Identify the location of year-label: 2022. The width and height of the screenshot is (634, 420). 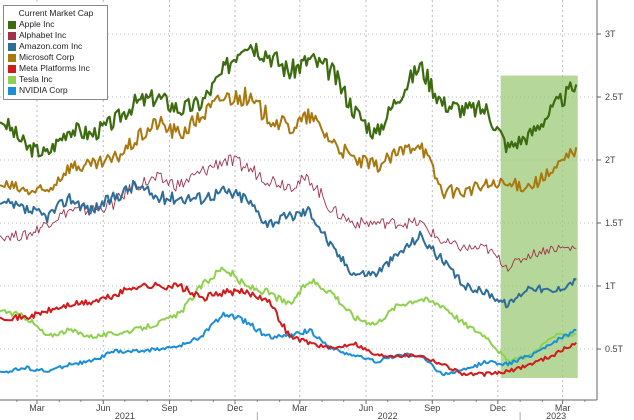
(388, 415).